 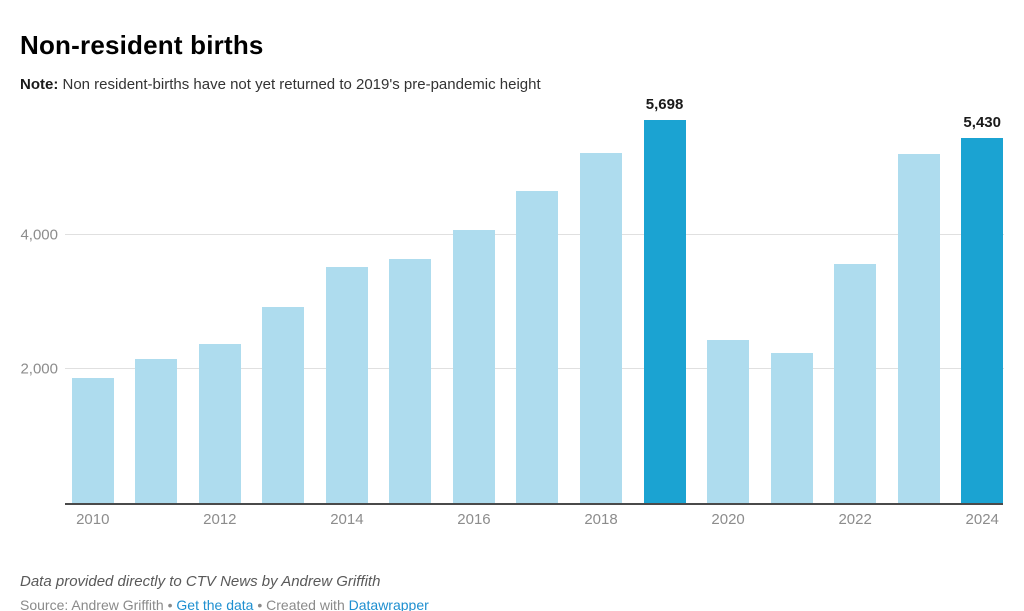 I want to click on x-tick-label-2016: 2016, so click(x=474, y=519).